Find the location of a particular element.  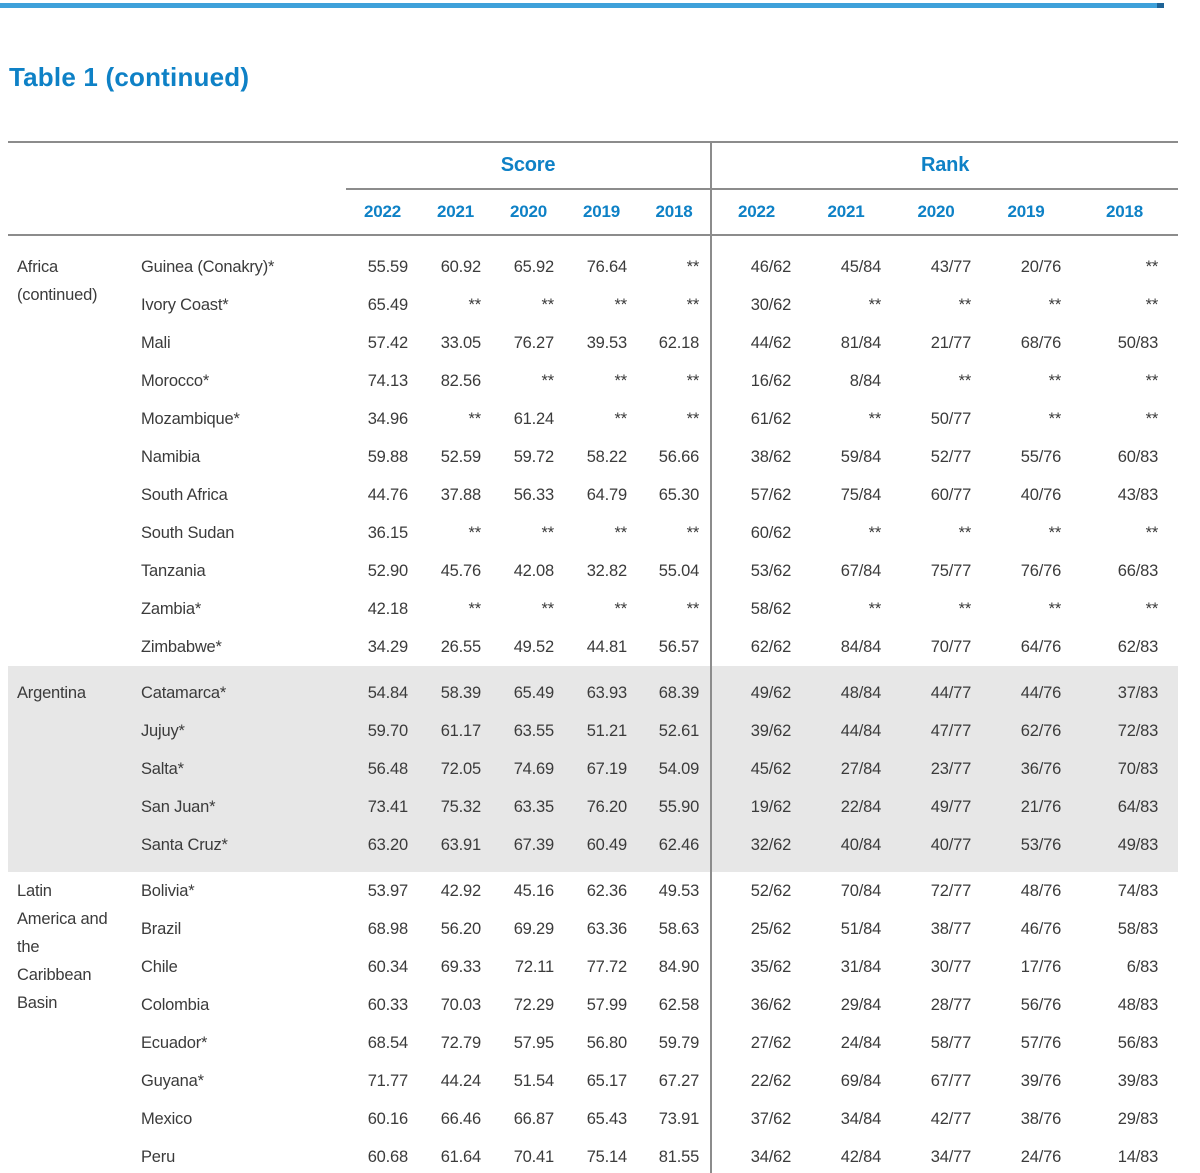

rank-cell: 40/77 is located at coordinates (936, 849).